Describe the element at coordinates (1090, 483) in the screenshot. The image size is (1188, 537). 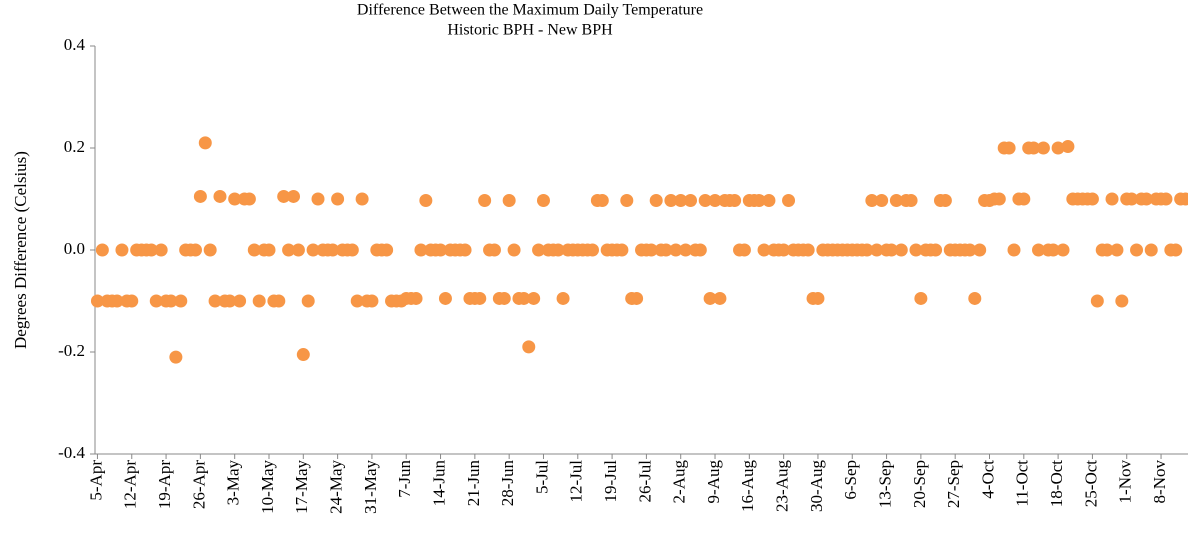
I see `x-tick-label: 25-Oct` at that location.